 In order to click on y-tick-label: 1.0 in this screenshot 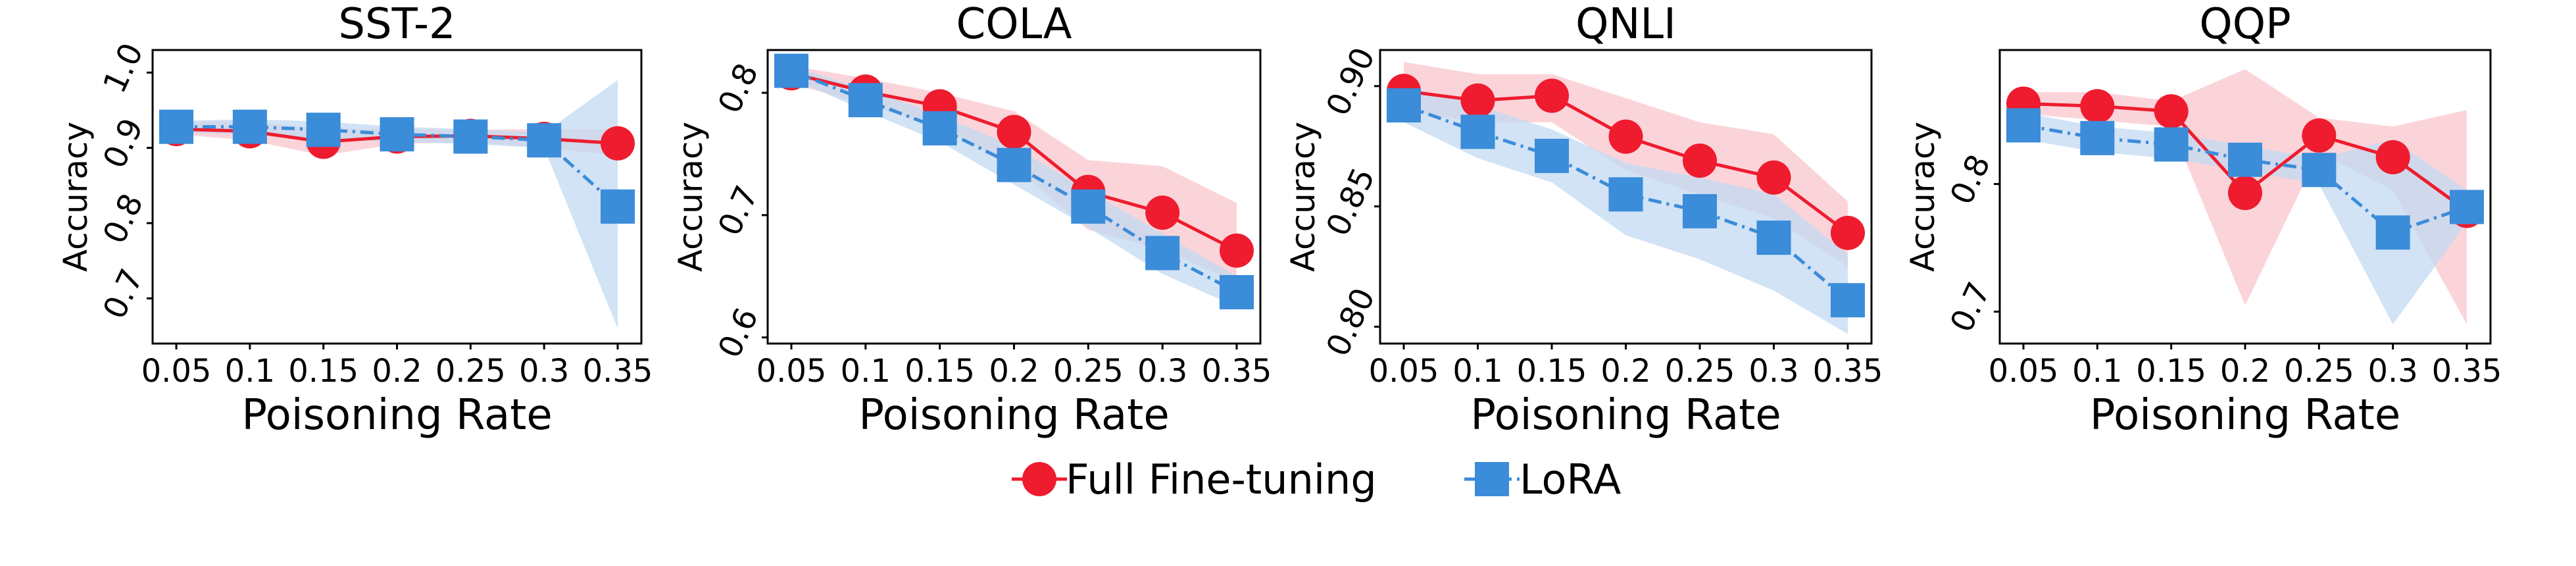, I will do `click(123, 68)`.